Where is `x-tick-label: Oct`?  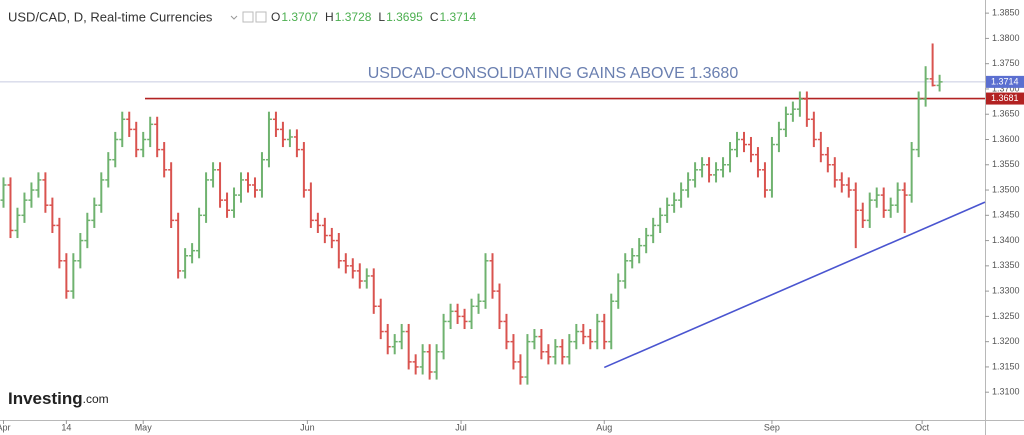
x-tick-label: Oct is located at coordinates (922, 427).